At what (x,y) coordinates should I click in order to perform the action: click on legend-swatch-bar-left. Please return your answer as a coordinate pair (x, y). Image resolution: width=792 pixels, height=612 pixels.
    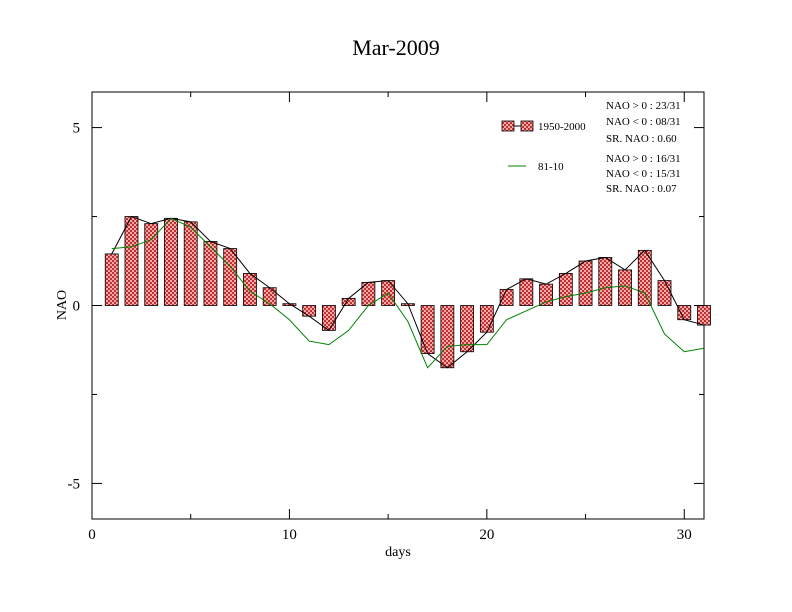
    Looking at the image, I should click on (508, 126).